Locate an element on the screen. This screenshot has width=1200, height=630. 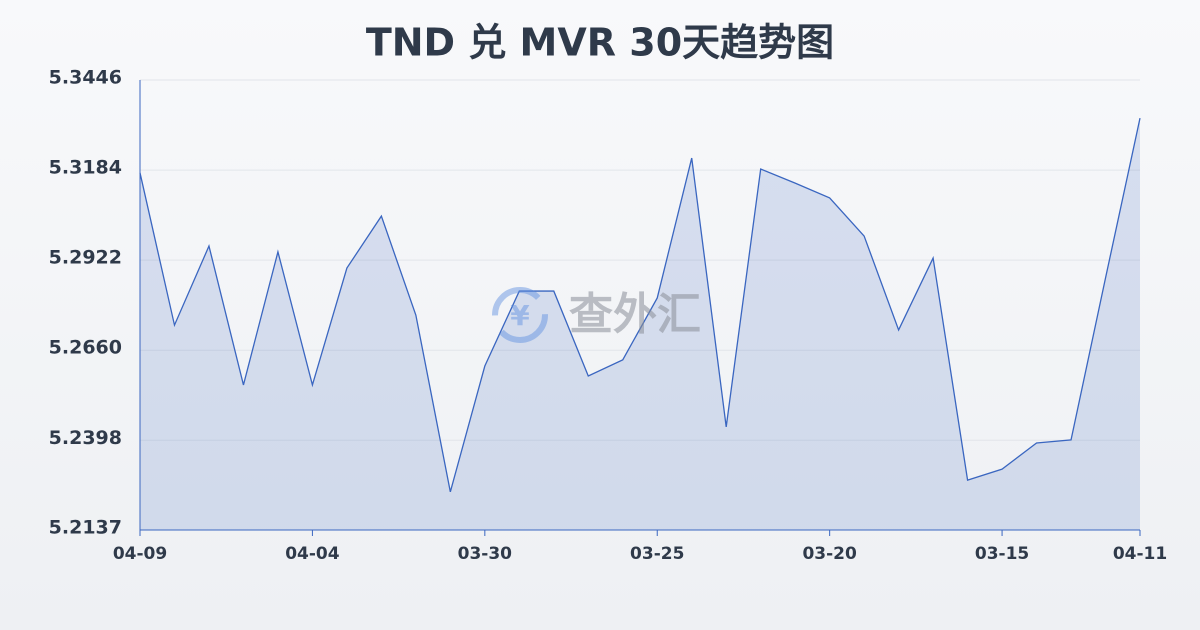
x-tick-label: 03-30 is located at coordinates (485, 554).